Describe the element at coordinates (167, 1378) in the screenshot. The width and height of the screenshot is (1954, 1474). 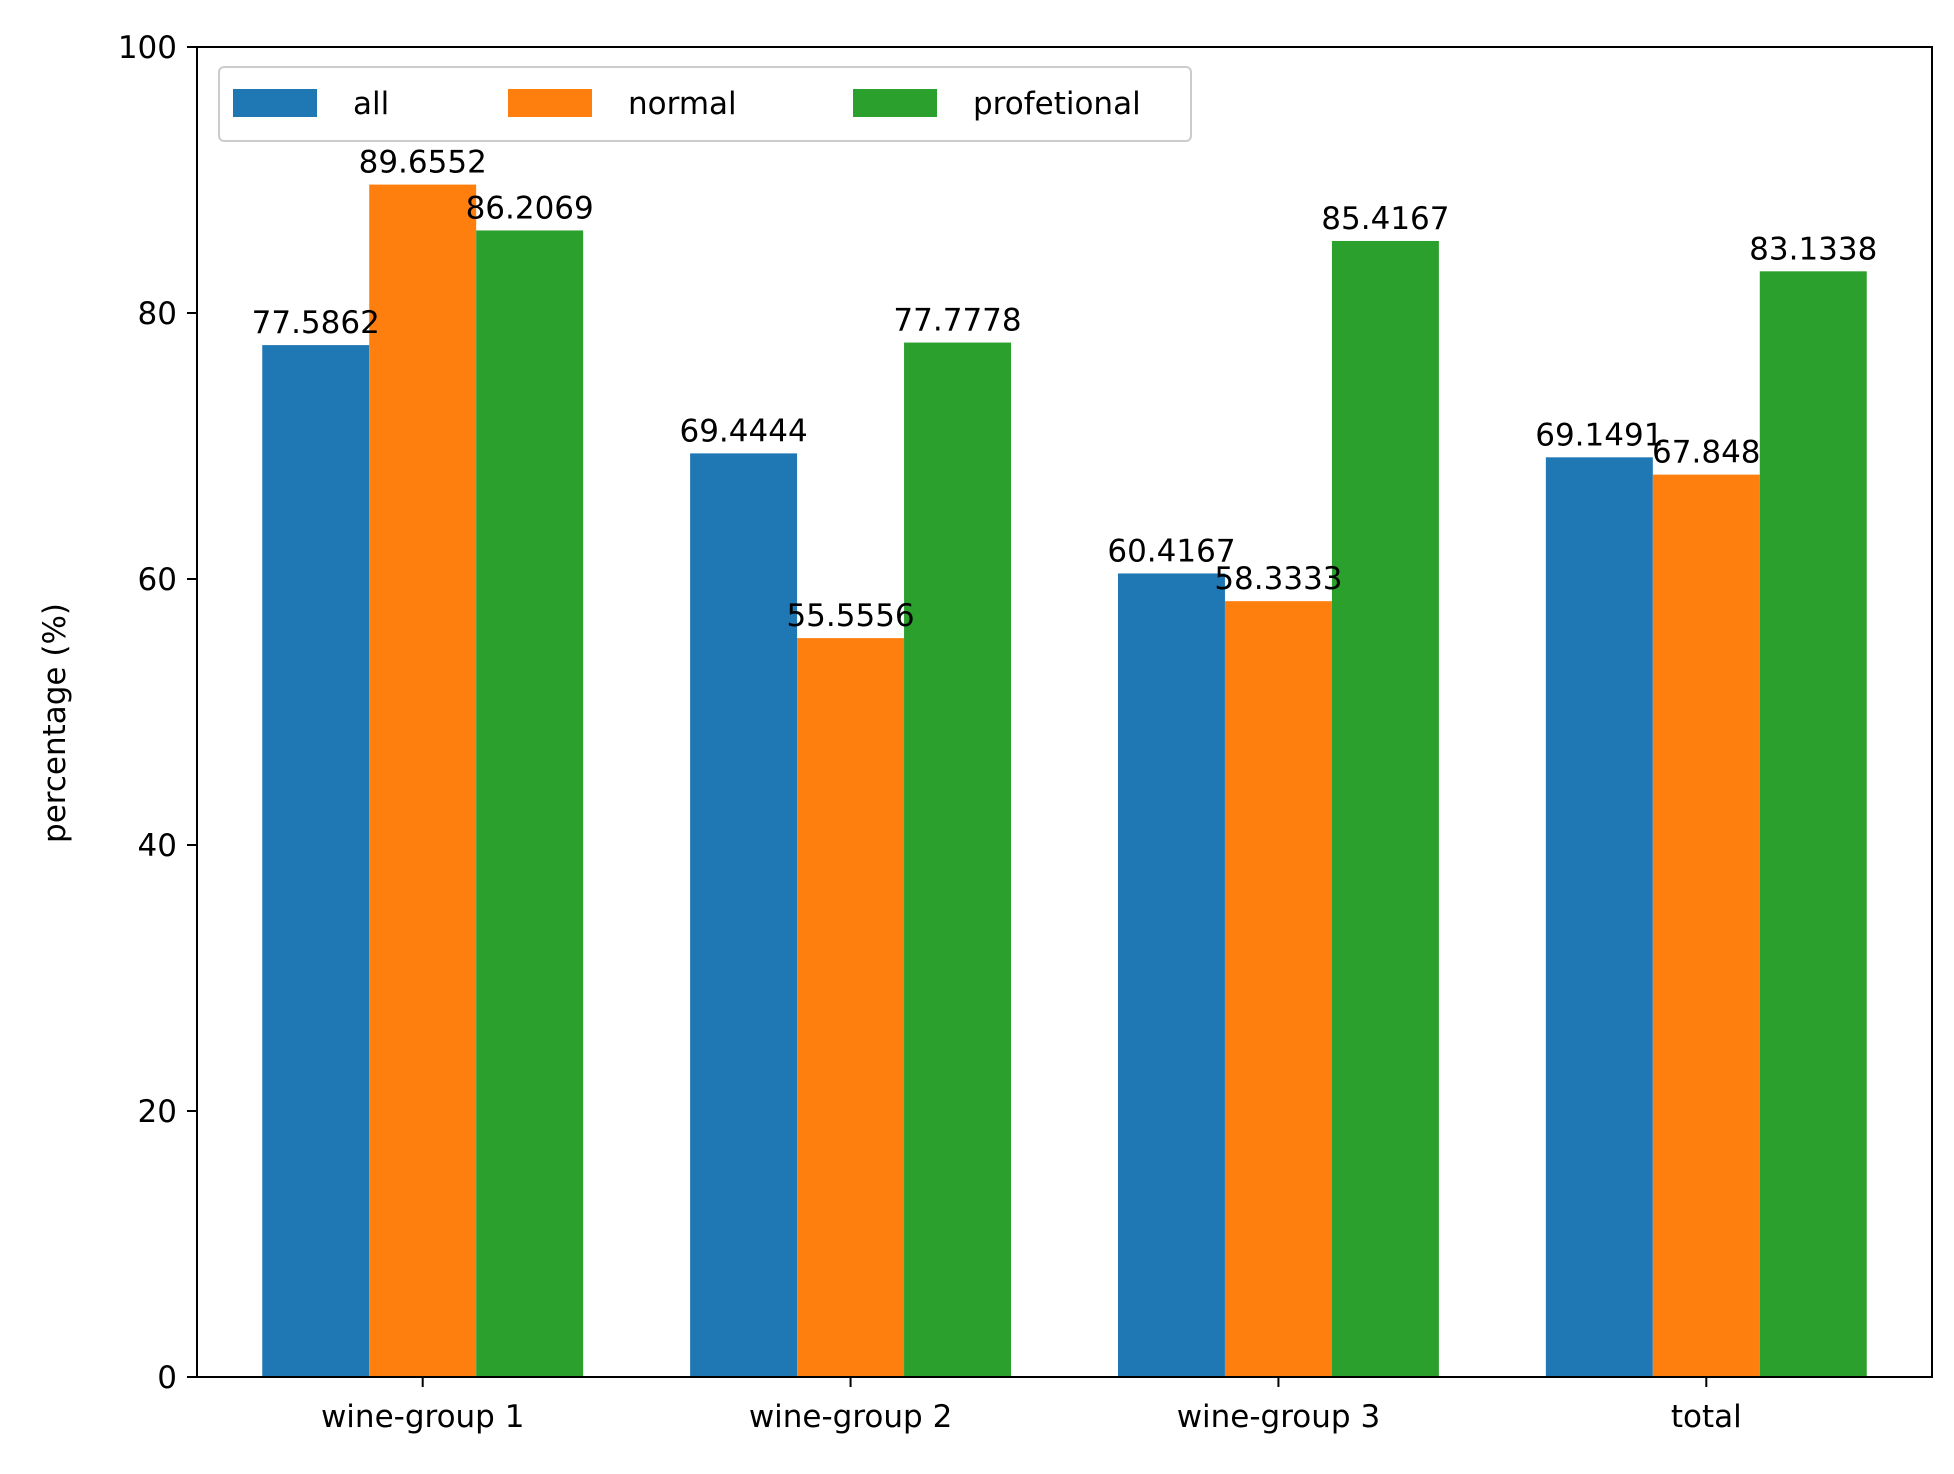
I see `y-tick-label: 0` at that location.